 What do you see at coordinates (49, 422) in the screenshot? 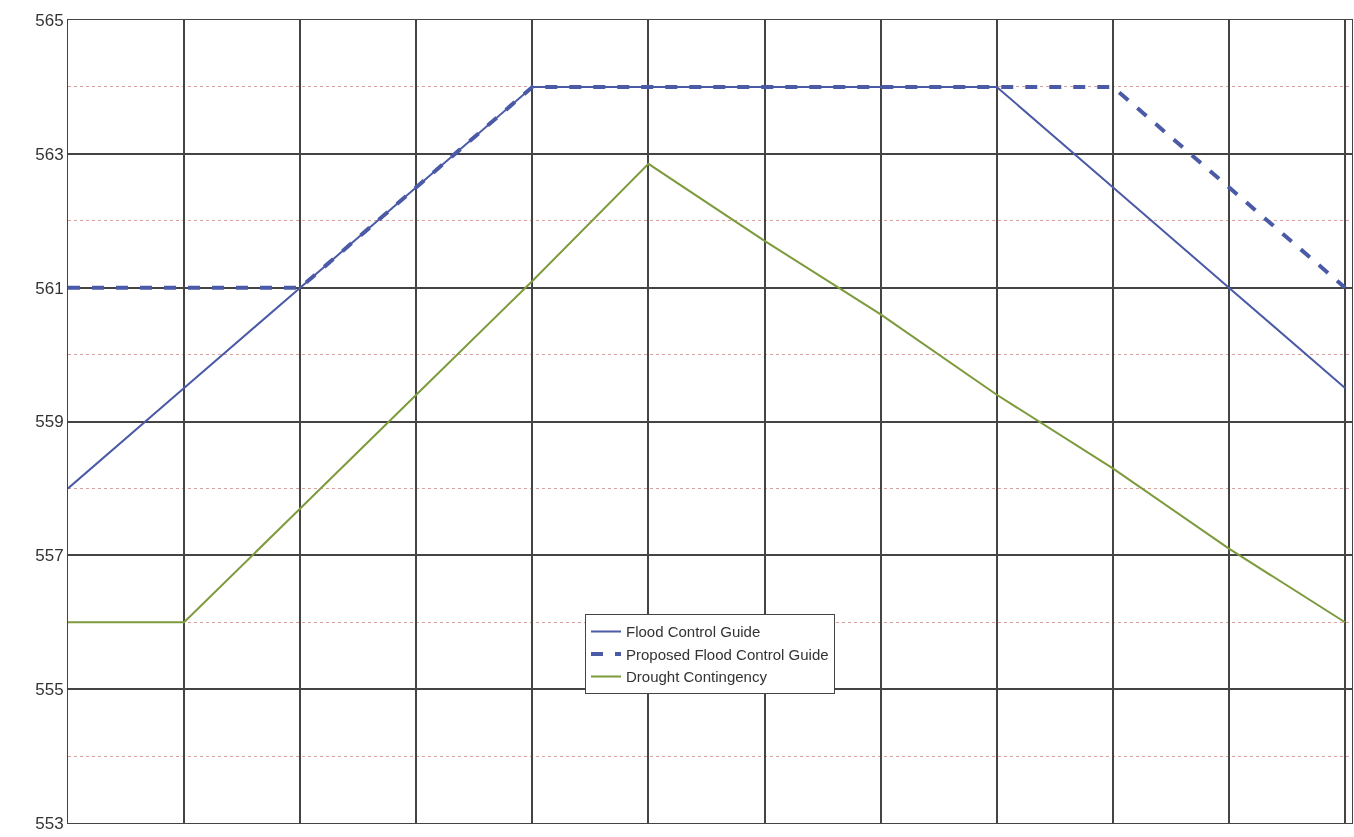
I see `y-tick-label: 559` at bounding box center [49, 422].